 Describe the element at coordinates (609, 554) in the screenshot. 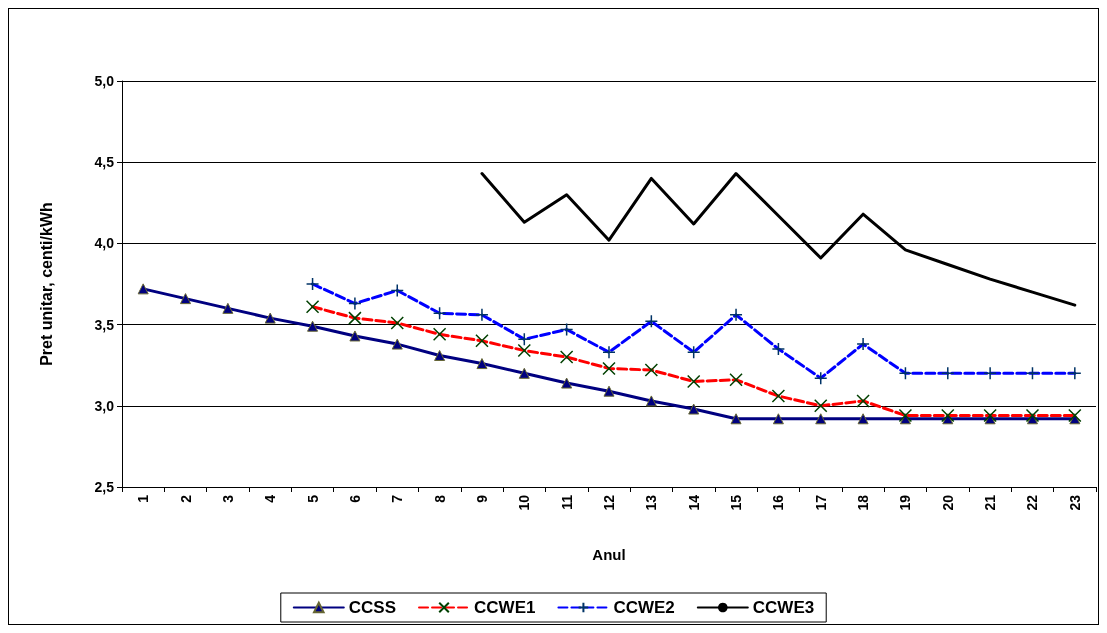

I see `x-axis-title: Anul` at that location.